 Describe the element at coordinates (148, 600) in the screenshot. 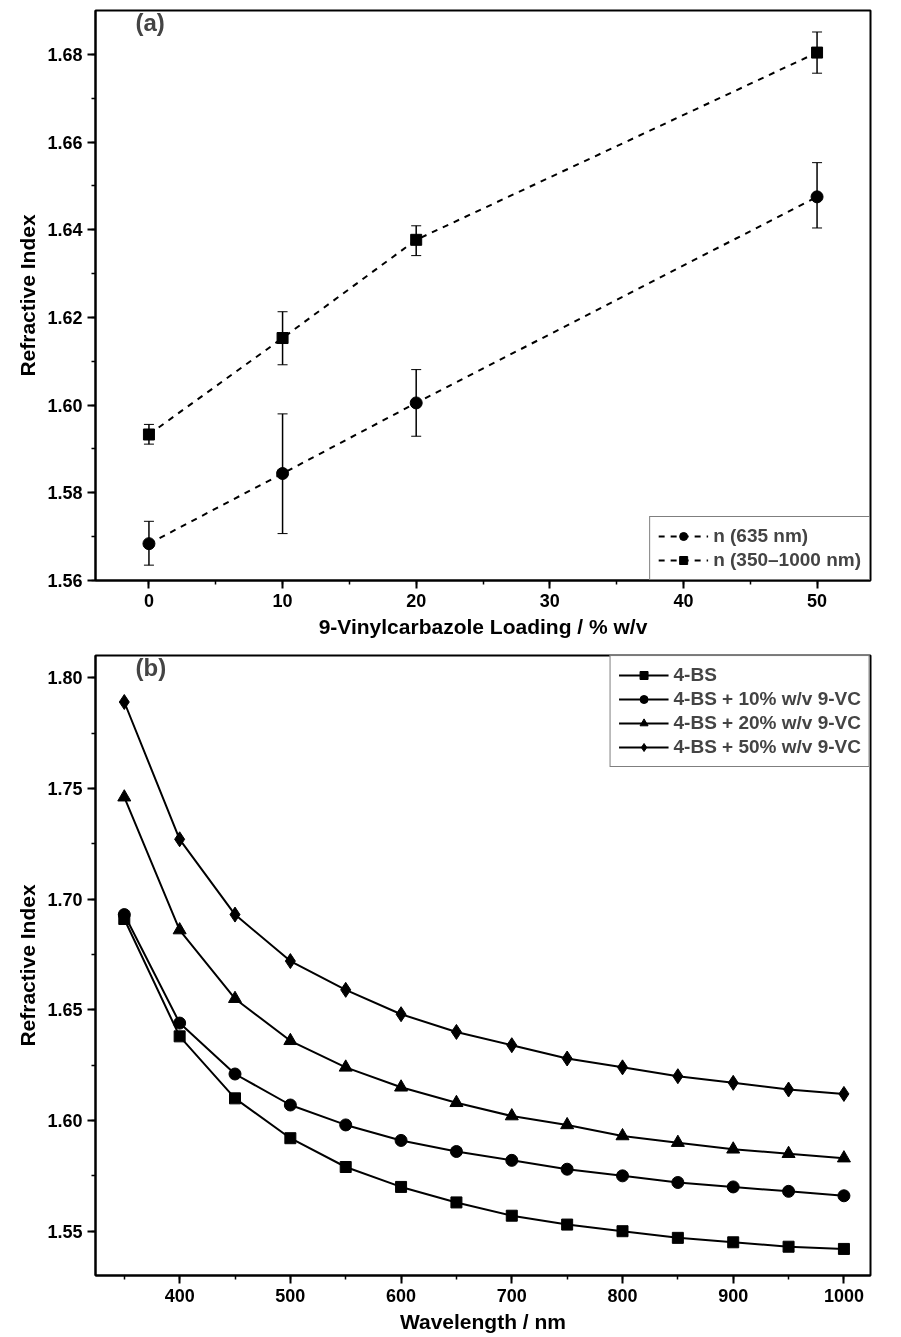

I see `x-tick-label: 0` at that location.